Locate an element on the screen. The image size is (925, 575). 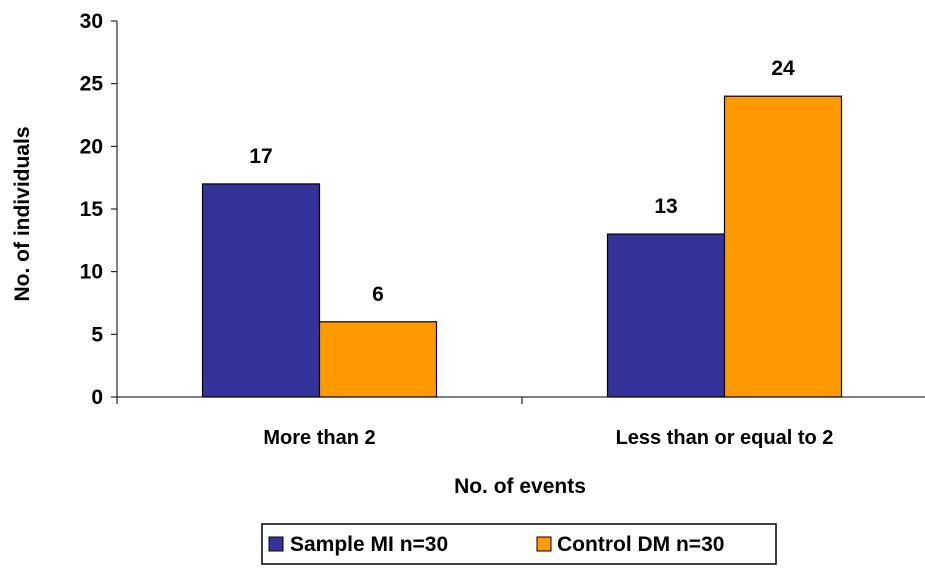
data-label: 24 is located at coordinates (783, 68).